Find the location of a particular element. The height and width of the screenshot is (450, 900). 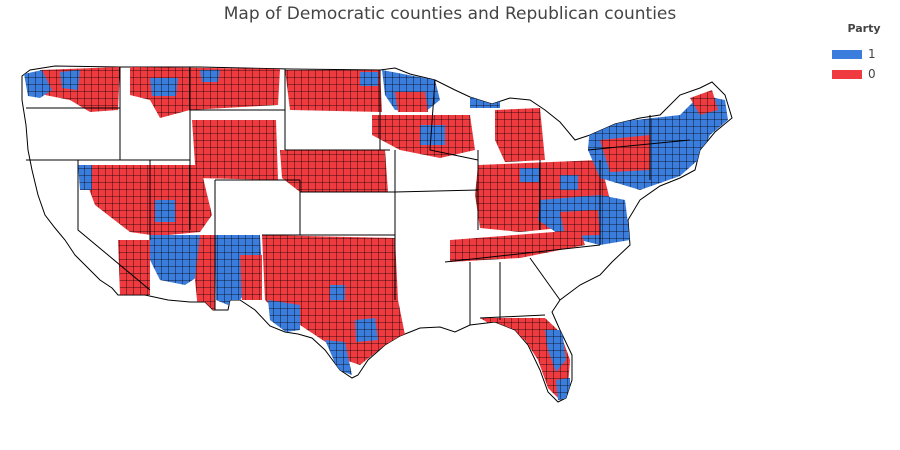

legend: Party 1 0 is located at coordinates (864, 53).